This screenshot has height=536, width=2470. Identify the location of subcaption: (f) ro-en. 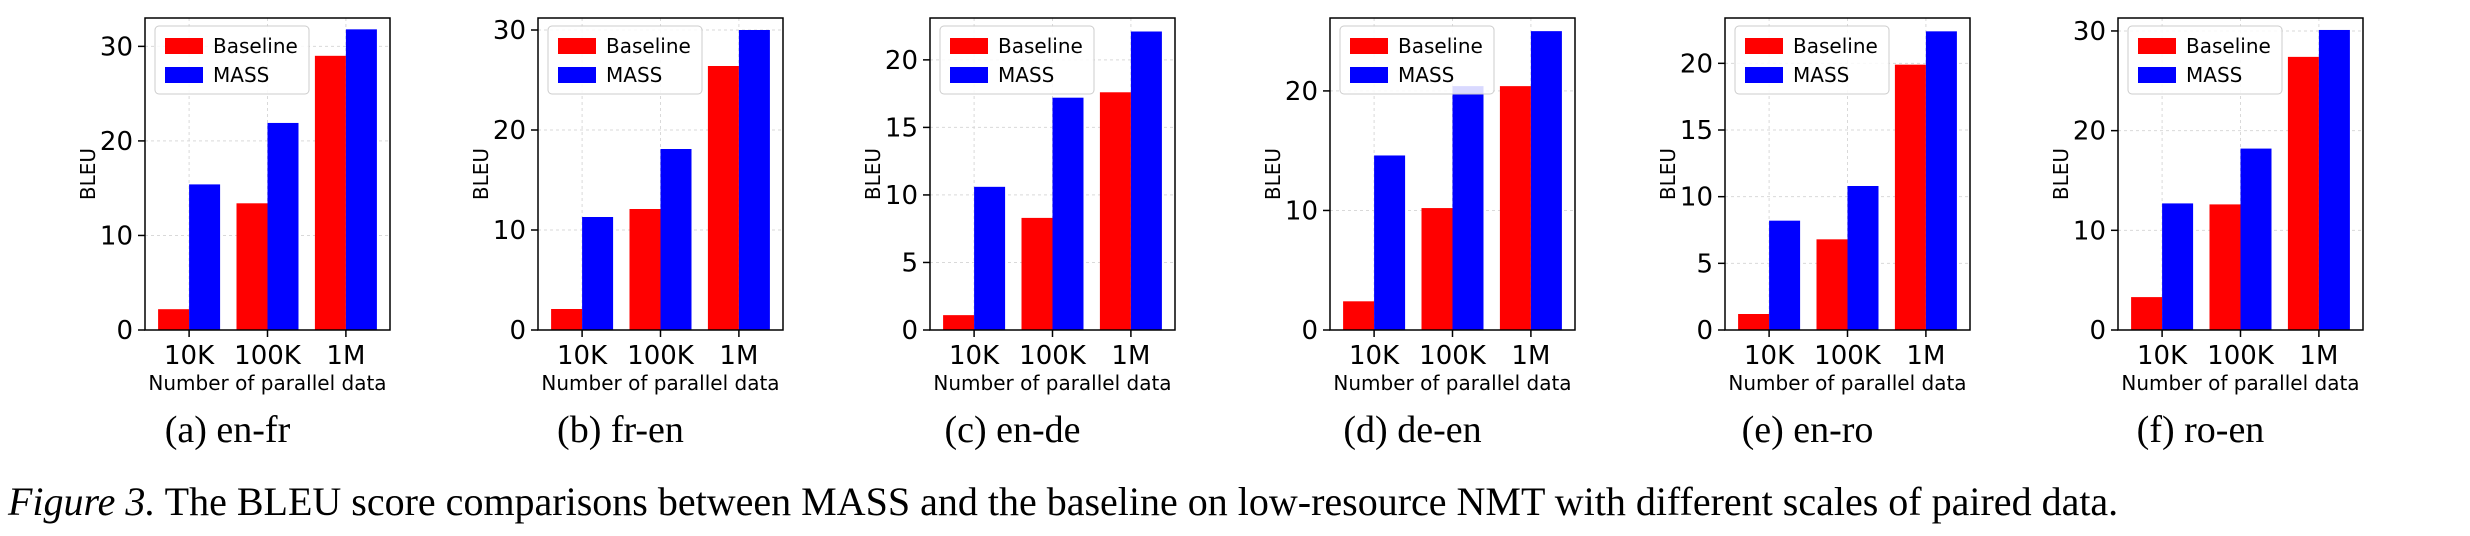
(2201, 430).